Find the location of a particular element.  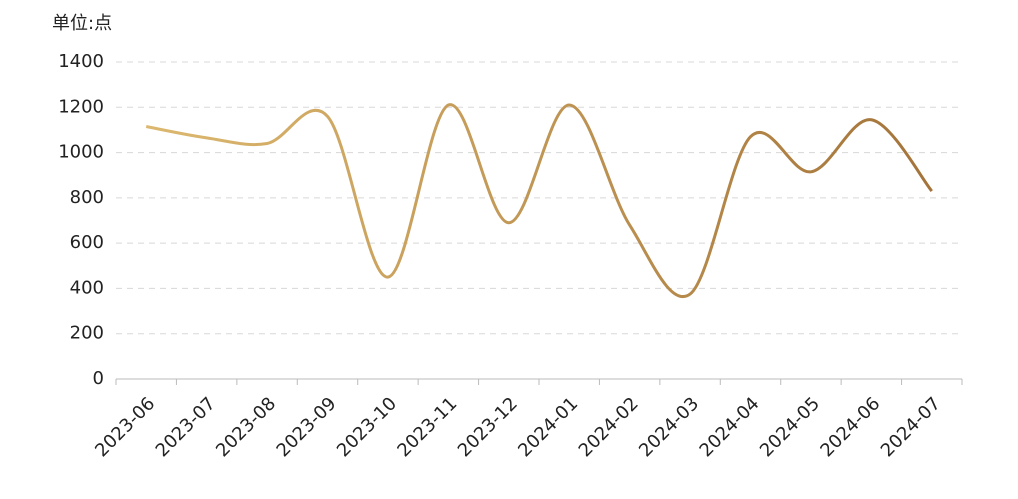

x-tick-label: 2024-05 is located at coordinates (790, 427).